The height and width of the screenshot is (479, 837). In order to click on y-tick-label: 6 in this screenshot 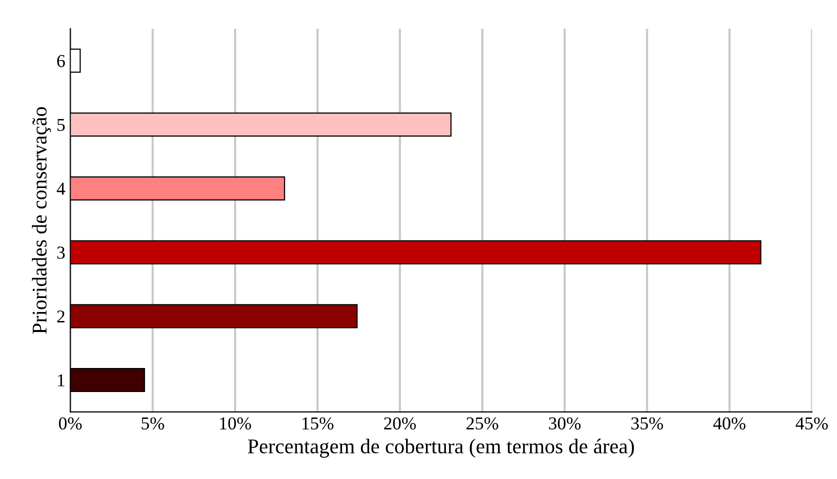, I will do `click(61, 61)`.